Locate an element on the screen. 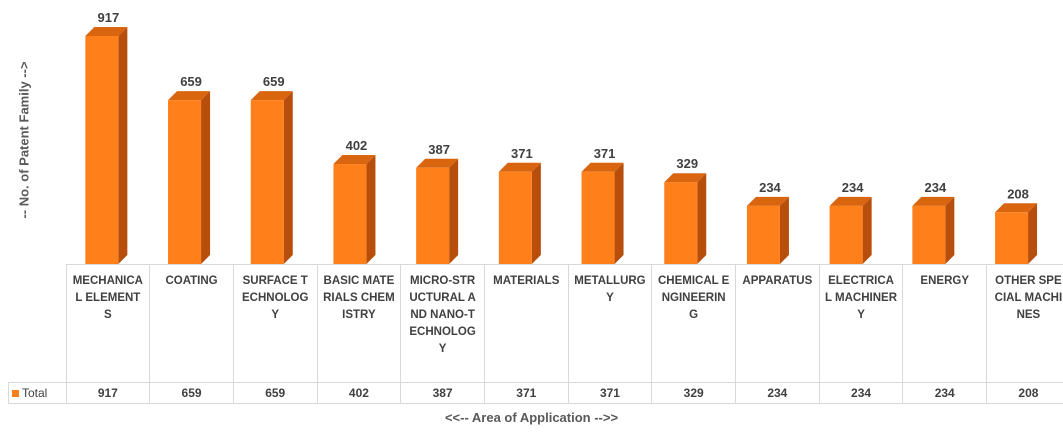  category-cell: CHEMICAL ENGINEERING is located at coordinates (693, 323).